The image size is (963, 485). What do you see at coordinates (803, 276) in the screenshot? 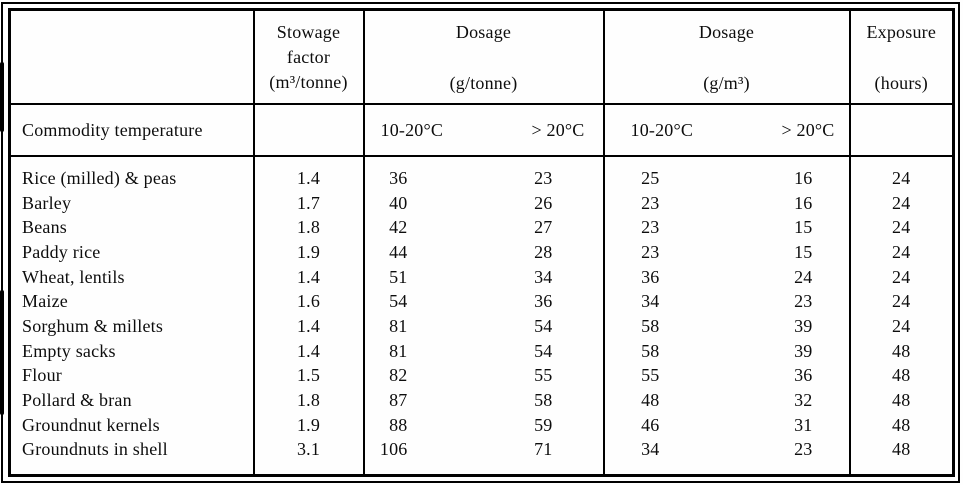
I see `dosage-gm3-high-cell: 24` at bounding box center [803, 276].